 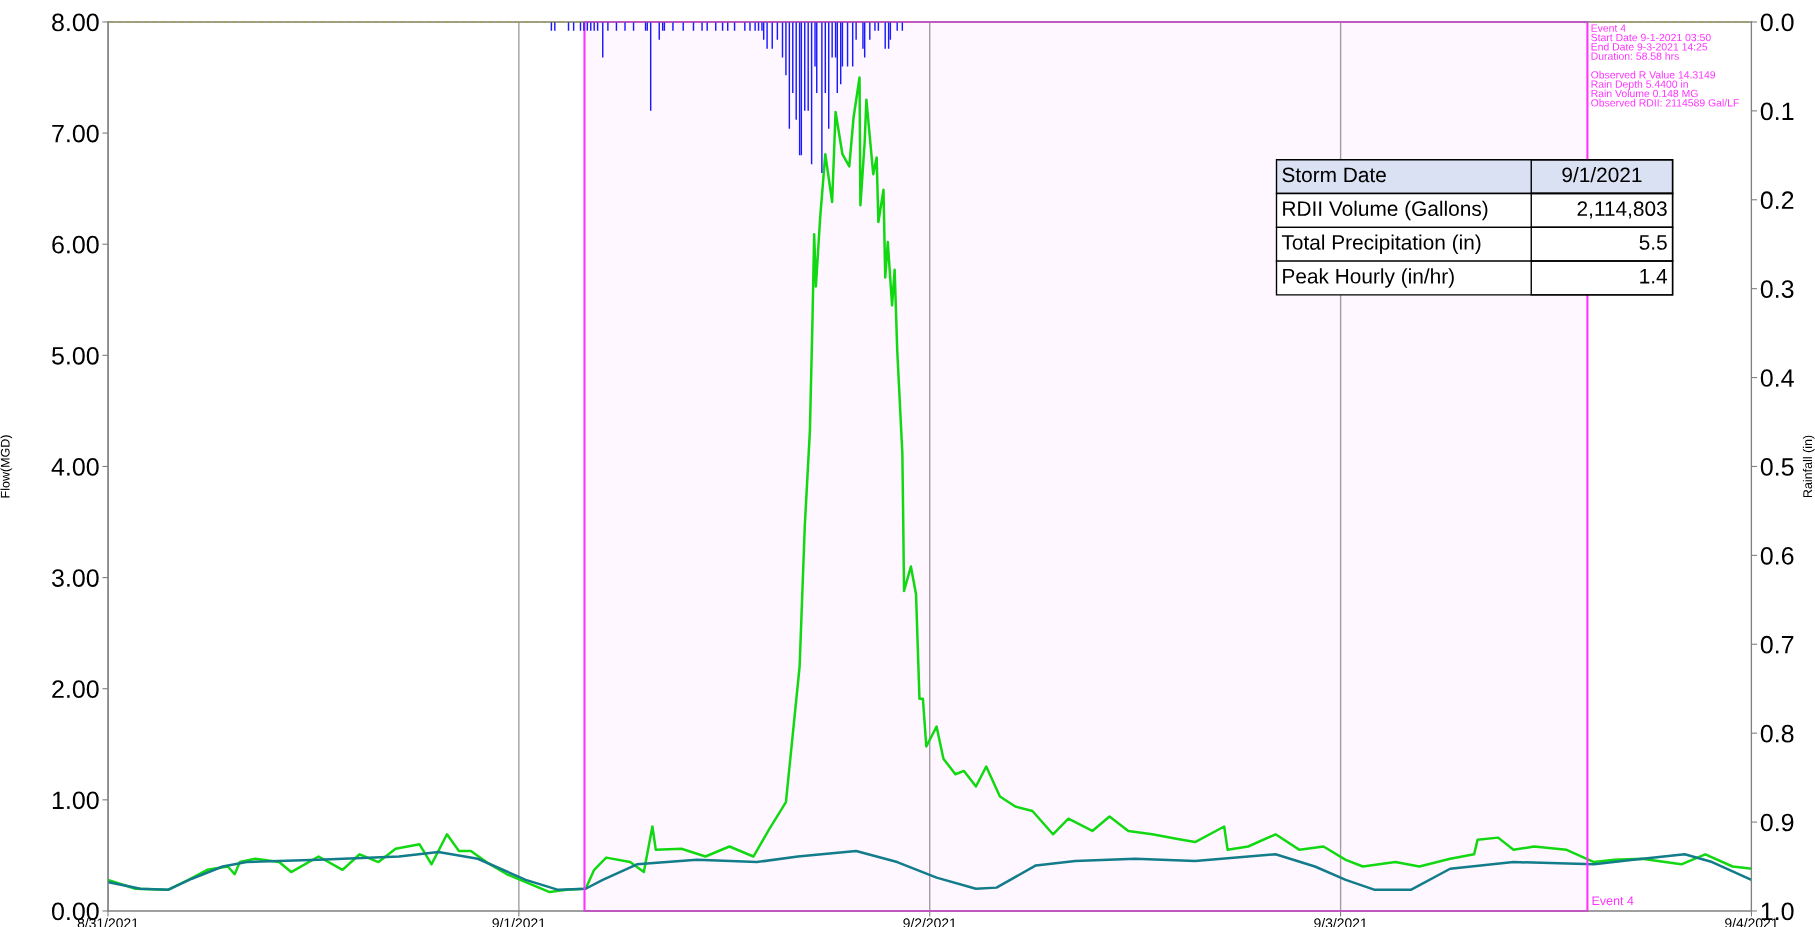 I want to click on annotation: 2,114,803, so click(x=1622, y=210).